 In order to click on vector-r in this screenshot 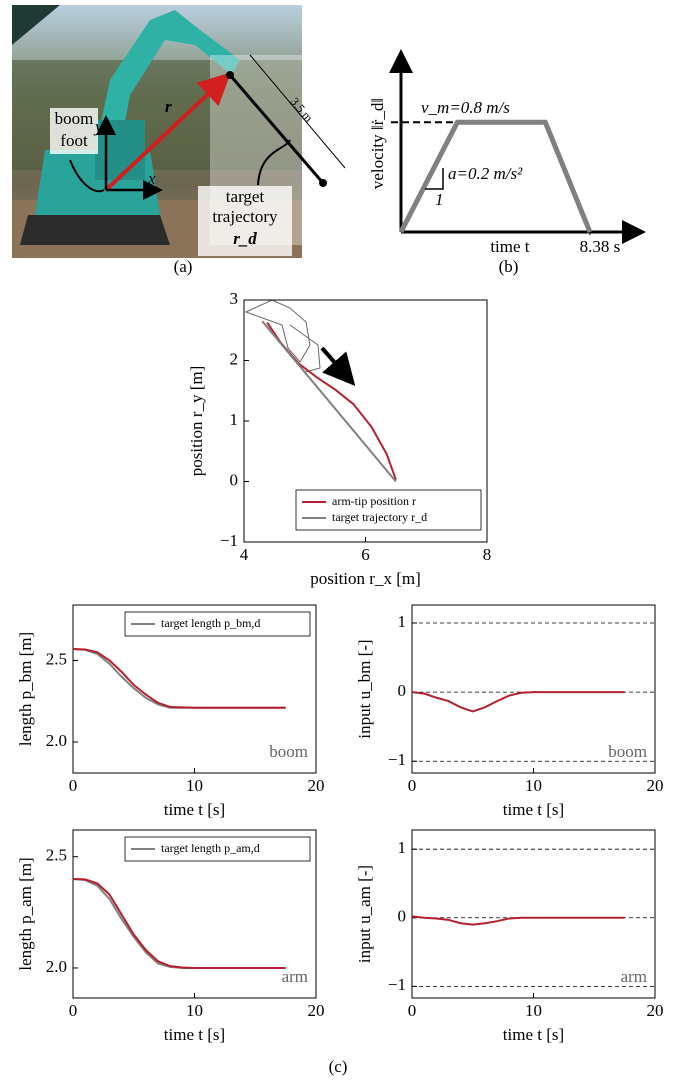, I will do `click(167, 132)`.